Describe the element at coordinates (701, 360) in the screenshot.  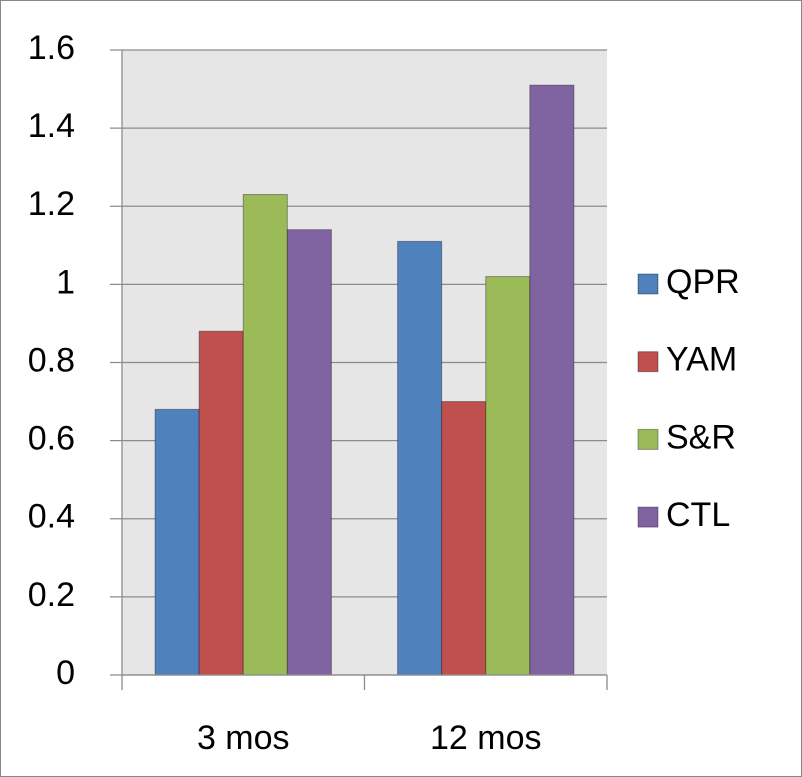
I see `legend-label: YAM` at that location.